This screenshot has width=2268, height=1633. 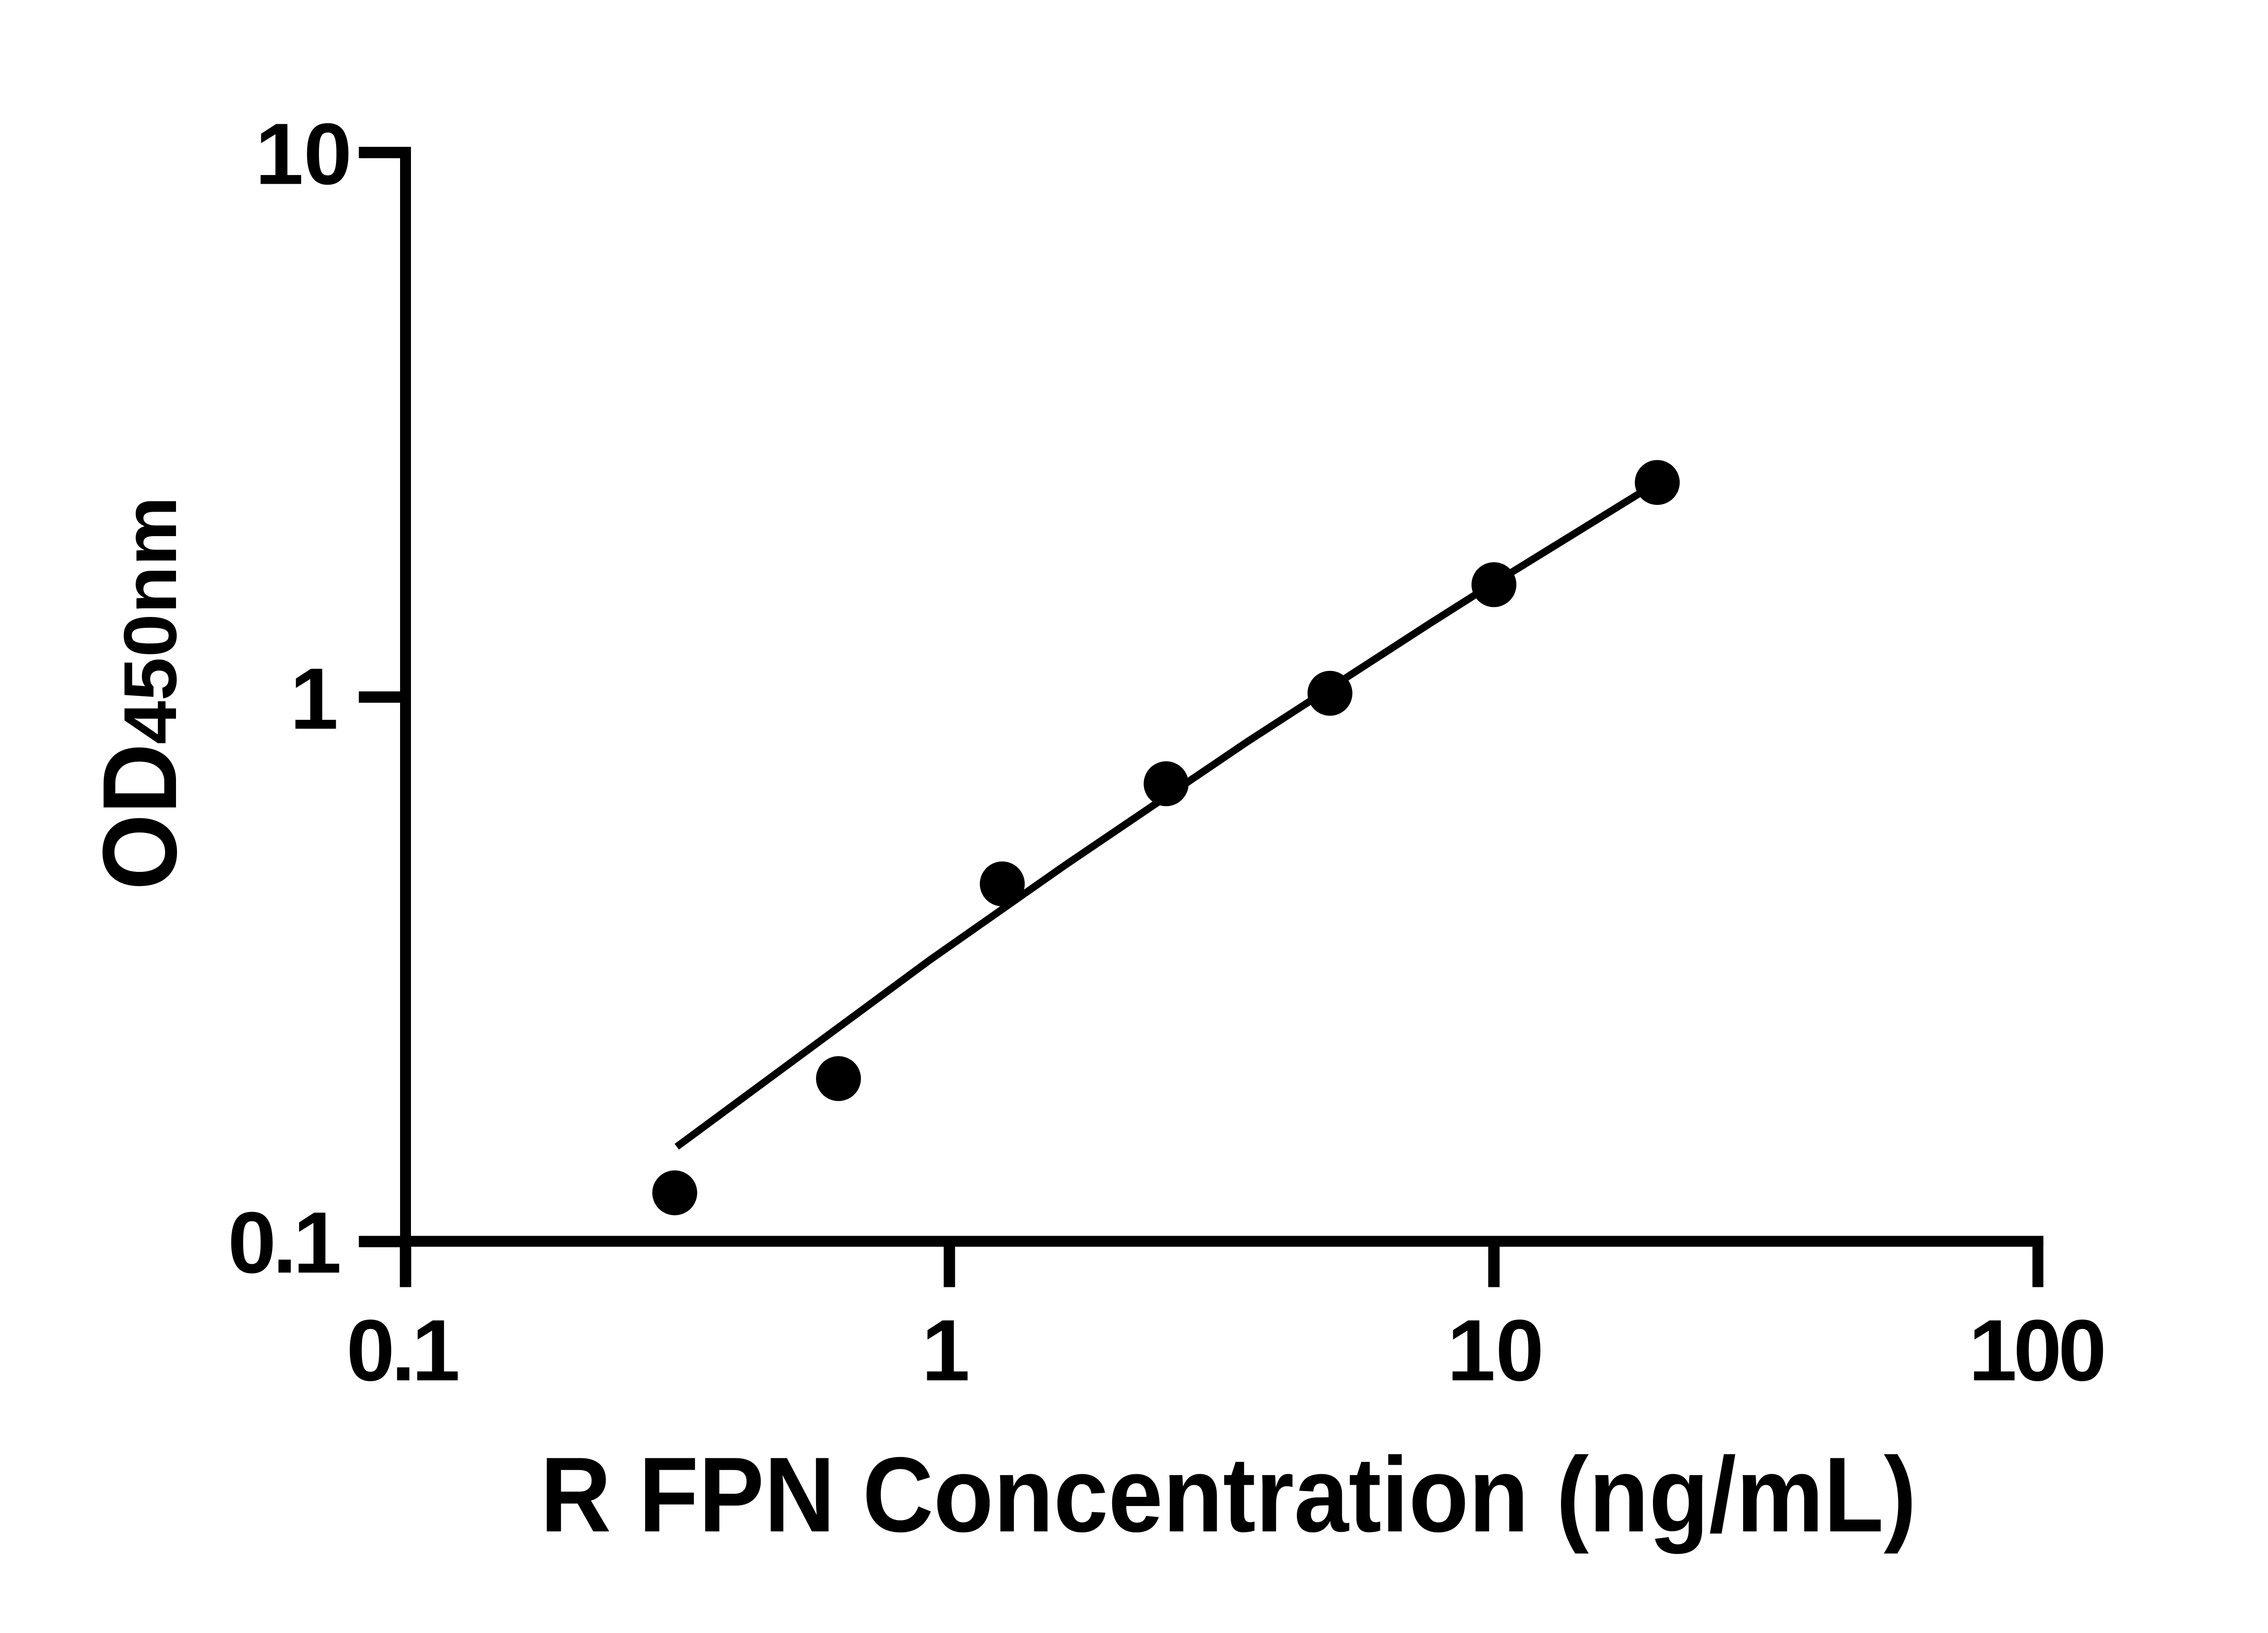 What do you see at coordinates (2036, 1350) in the screenshot?
I see `svg-text: 100` at bounding box center [2036, 1350].